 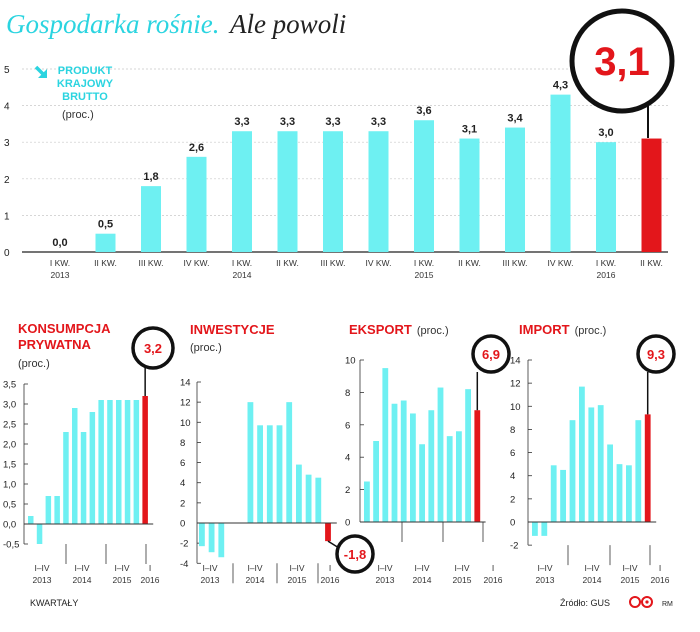 I want to click on gdp-unit-label: (proc.), so click(x=78, y=115).